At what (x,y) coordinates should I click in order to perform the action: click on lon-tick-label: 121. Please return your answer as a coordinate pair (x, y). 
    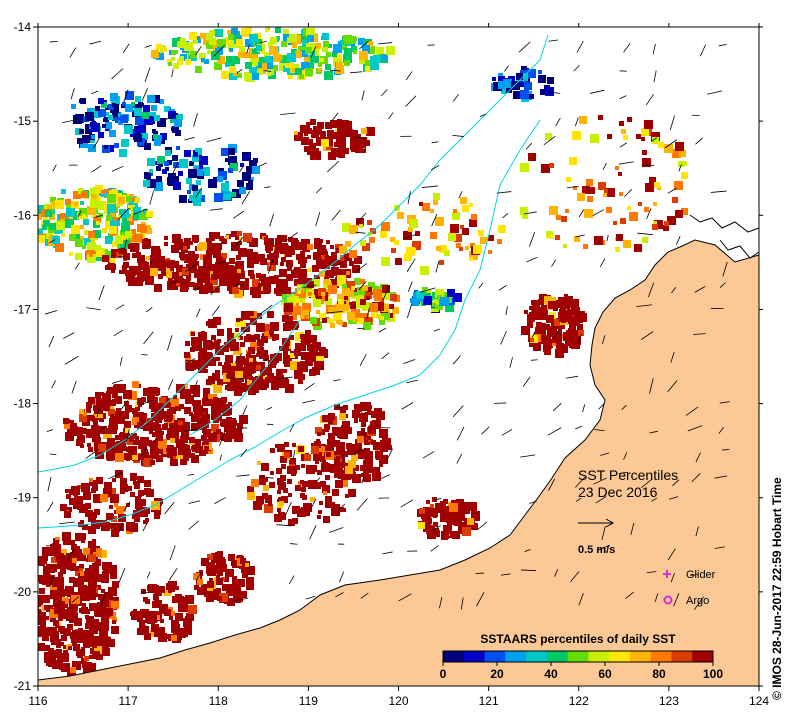
    Looking at the image, I should click on (489, 701).